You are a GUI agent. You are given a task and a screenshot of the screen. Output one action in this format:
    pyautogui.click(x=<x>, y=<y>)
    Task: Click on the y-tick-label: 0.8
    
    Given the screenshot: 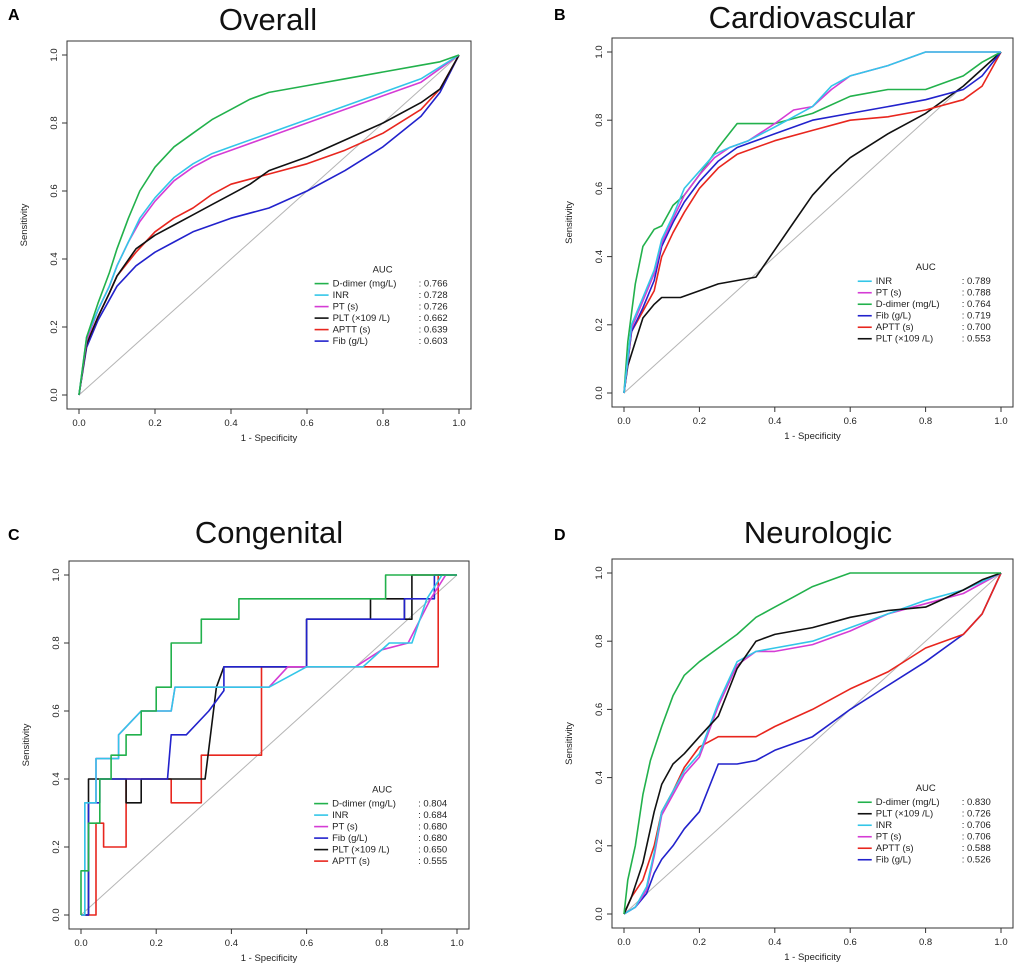 What is the action you would take?
    pyautogui.click(x=599, y=641)
    